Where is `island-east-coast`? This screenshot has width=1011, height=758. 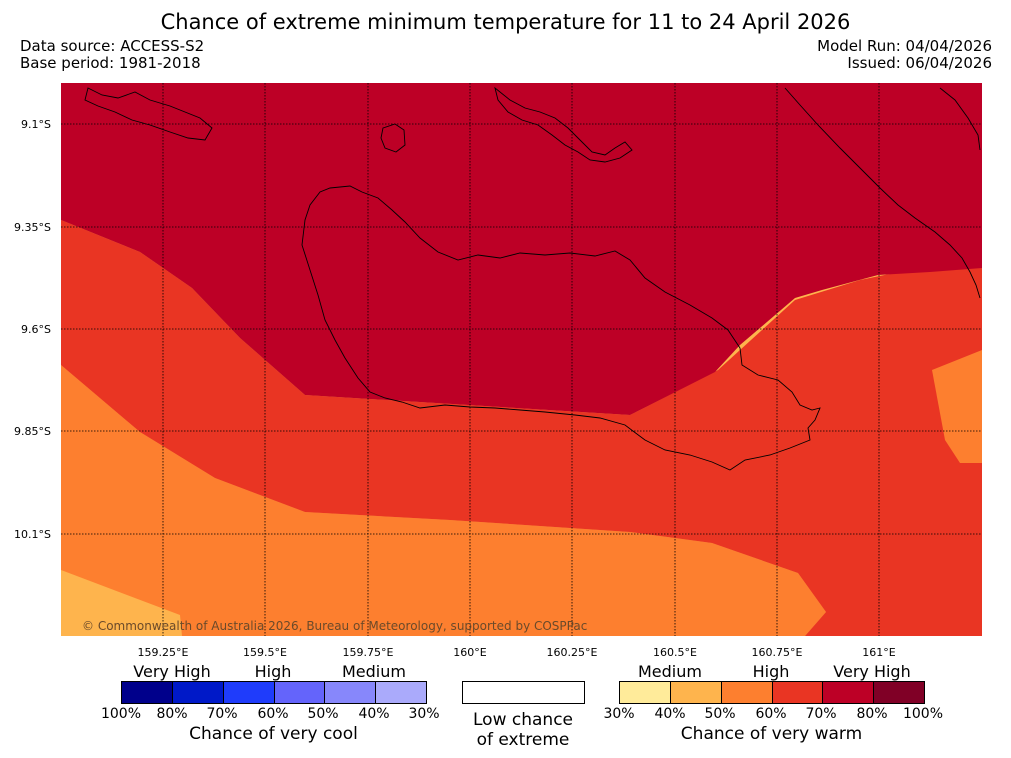
island-east-coast is located at coordinates (960, 119).